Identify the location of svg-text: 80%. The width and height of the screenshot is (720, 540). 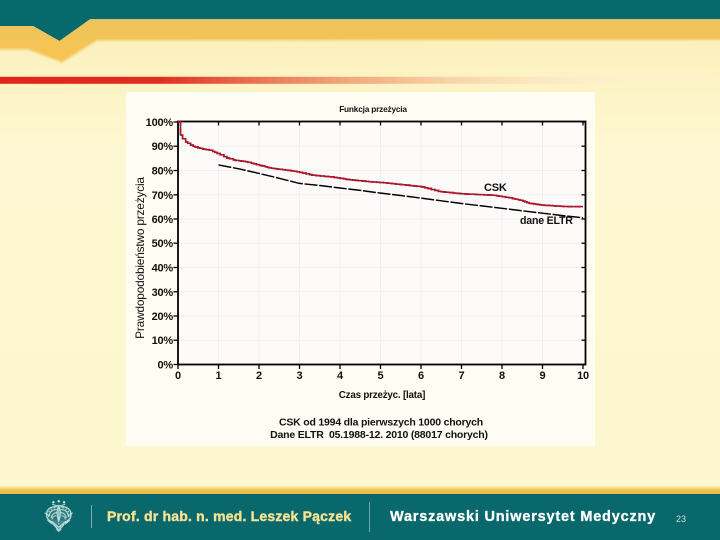
(163, 172).